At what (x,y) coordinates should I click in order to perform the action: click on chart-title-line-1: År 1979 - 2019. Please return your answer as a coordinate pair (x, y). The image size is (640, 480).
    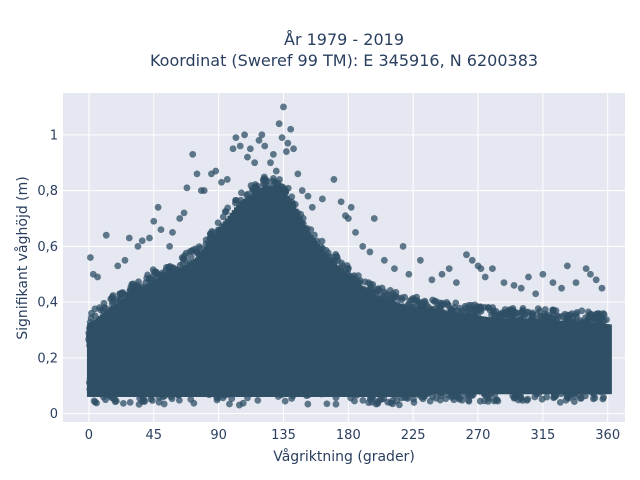
    Looking at the image, I should click on (344, 39).